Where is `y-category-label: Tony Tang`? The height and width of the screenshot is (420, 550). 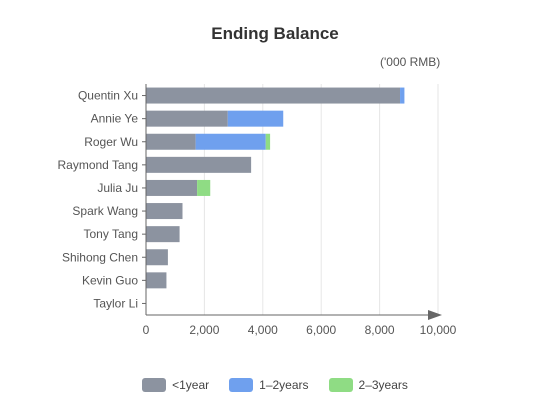
y-category-label: Tony Tang is located at coordinates (111, 234).